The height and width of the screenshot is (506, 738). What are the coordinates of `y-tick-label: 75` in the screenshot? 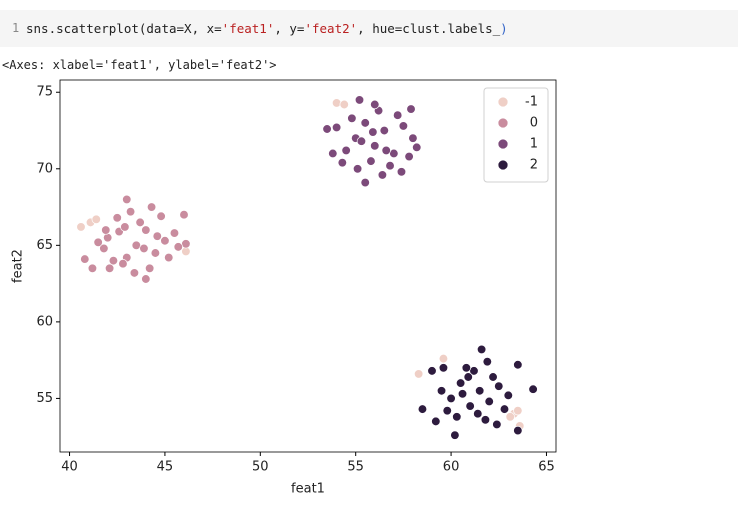 It's located at (44, 92).